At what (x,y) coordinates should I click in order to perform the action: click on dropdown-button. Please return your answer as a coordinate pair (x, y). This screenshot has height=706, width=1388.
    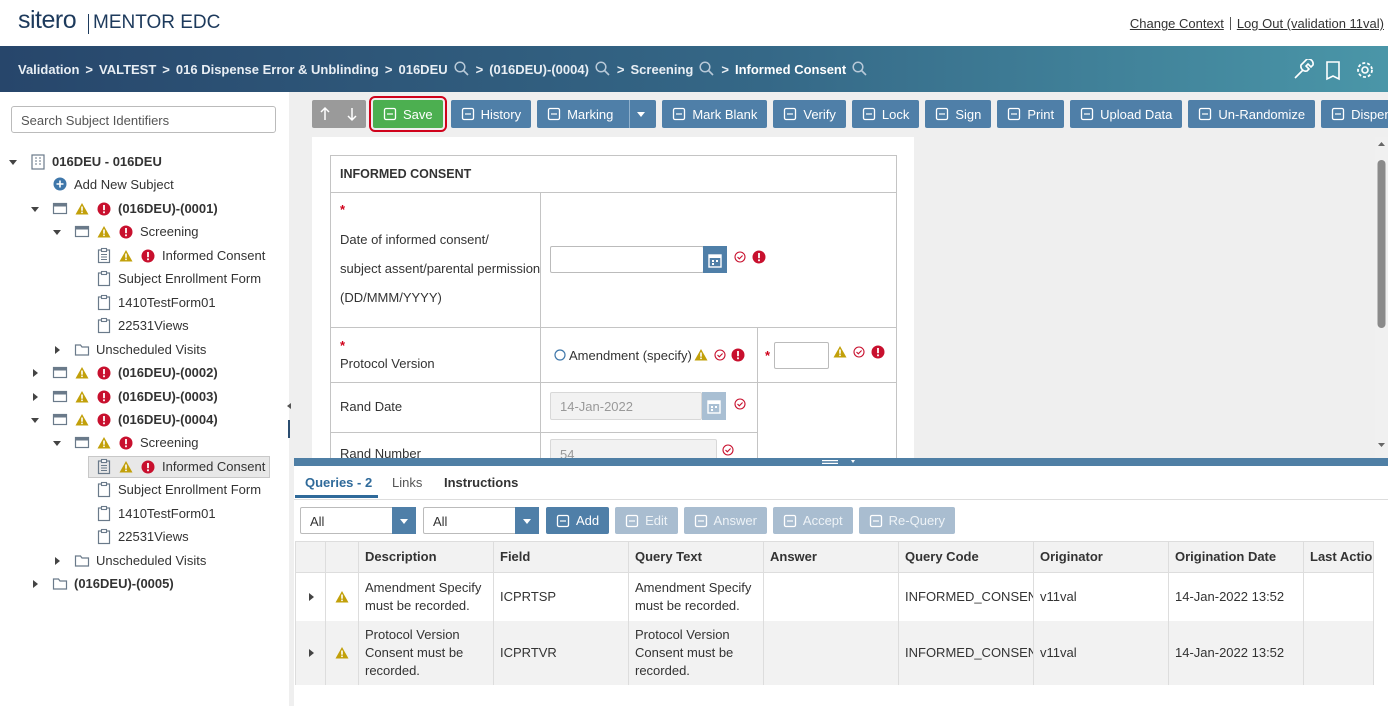
    Looking at the image, I should click on (404, 520).